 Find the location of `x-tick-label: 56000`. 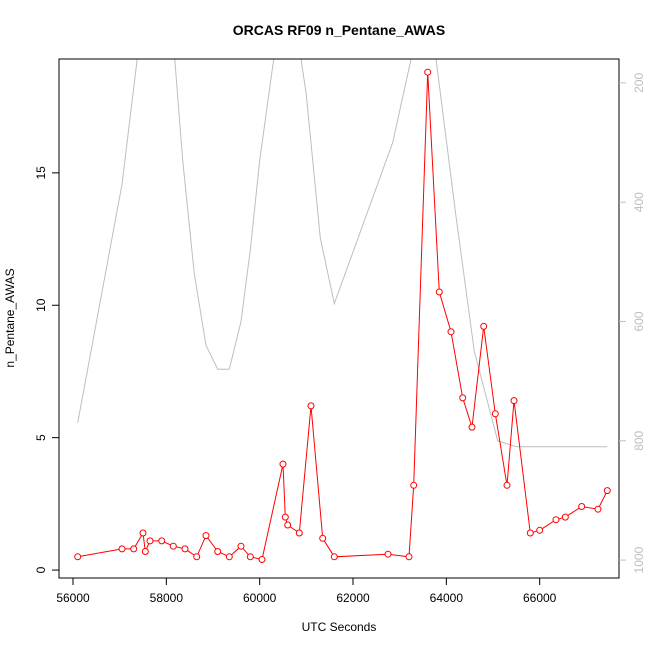

x-tick-label: 56000 is located at coordinates (73, 598).